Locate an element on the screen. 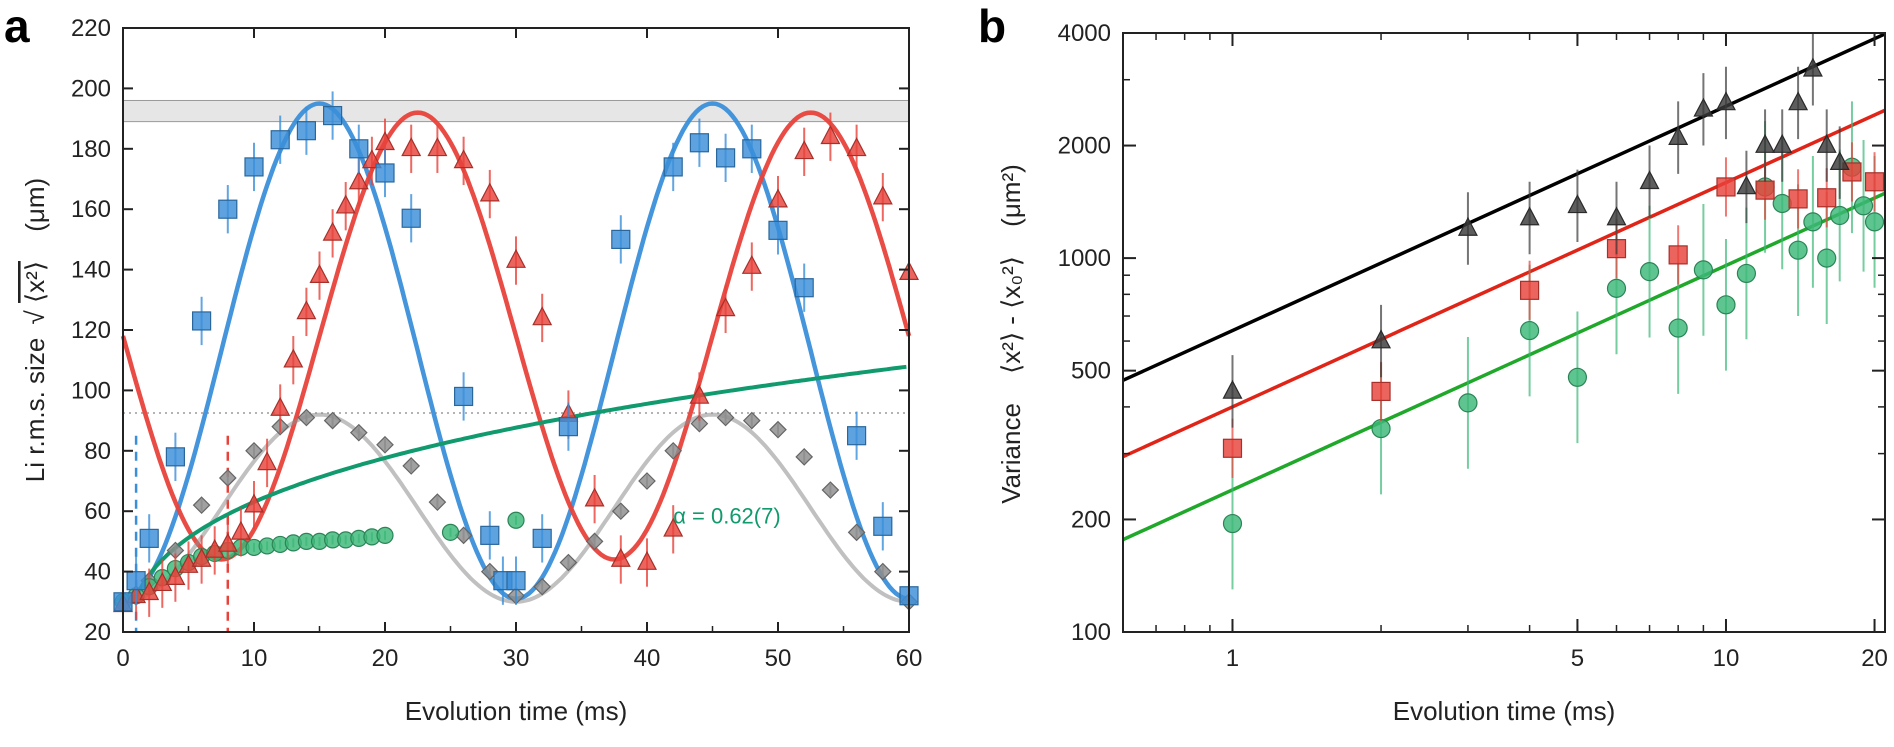  svg-text:Variance ⟨x²⟩ - ⟨x: Variance ⟨x²⟩ - ⟨x₀²⟩ (μm²) is located at coordinates (1011, 334).